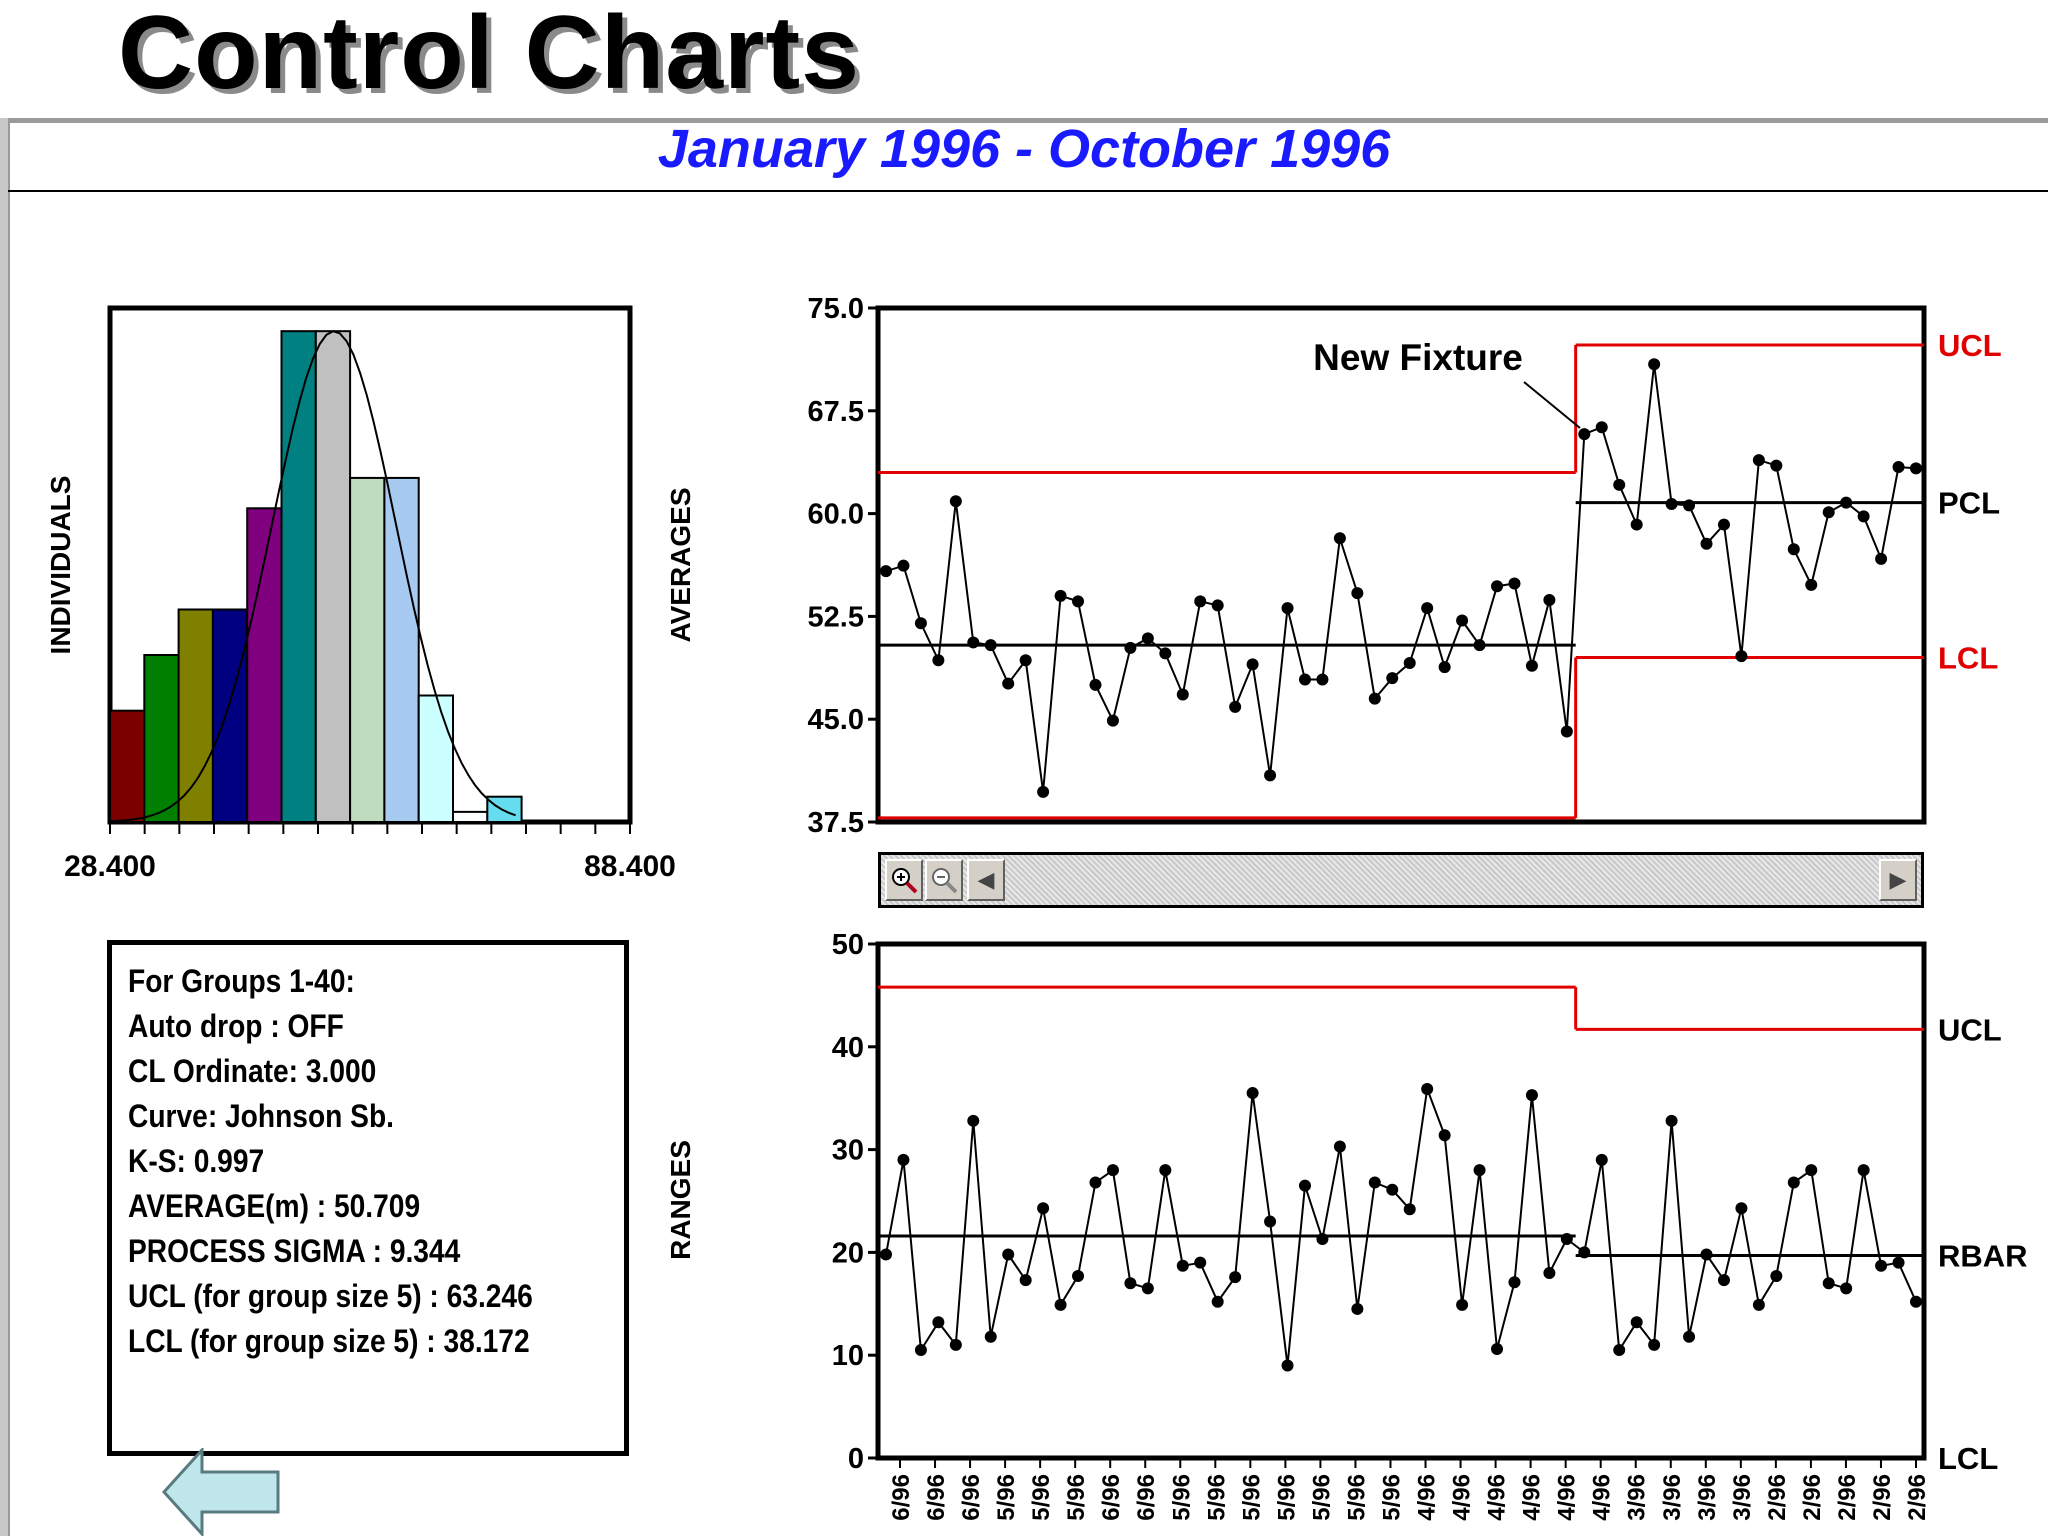  I want to click on scroll-left-button: ◀, so click(986, 880).